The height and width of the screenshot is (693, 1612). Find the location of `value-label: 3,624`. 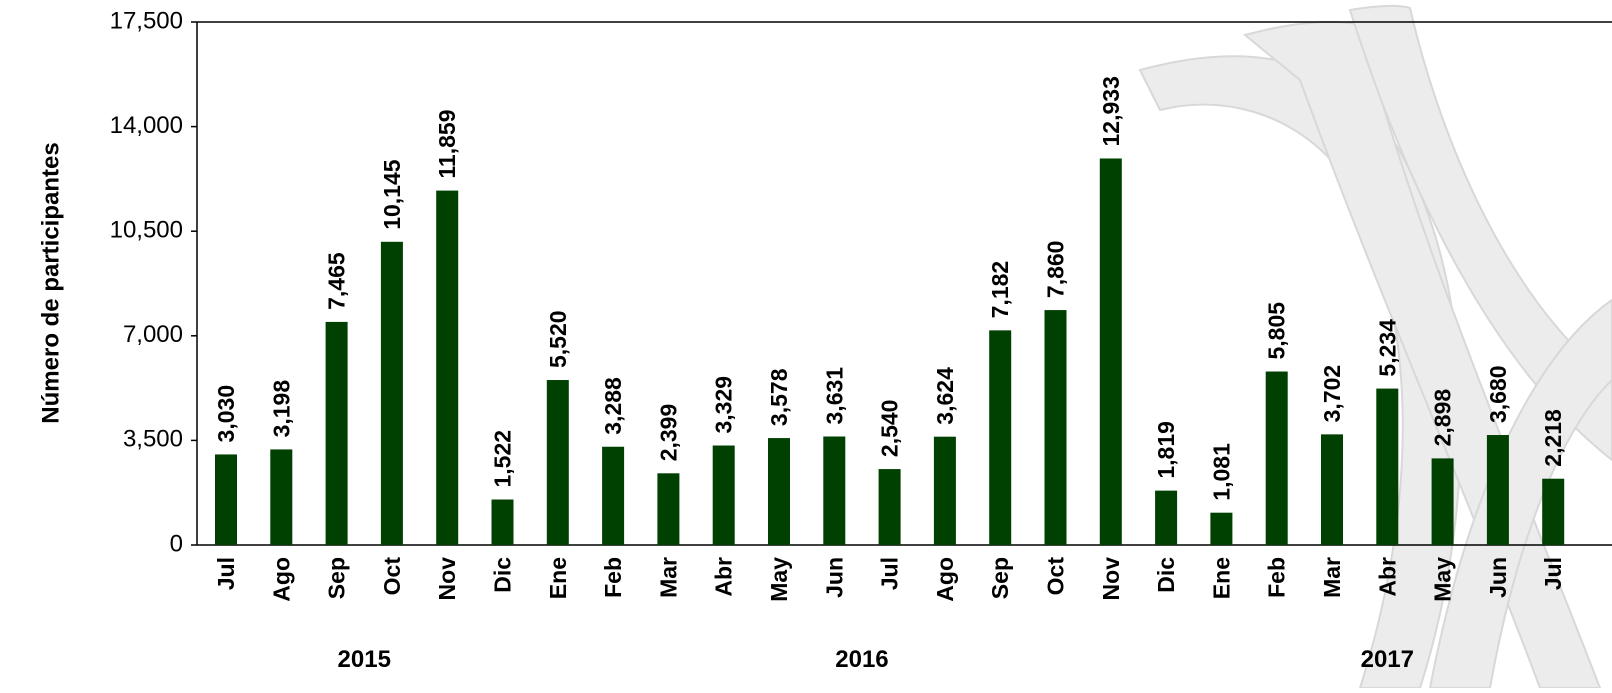

value-label: 3,624 is located at coordinates (945, 396).